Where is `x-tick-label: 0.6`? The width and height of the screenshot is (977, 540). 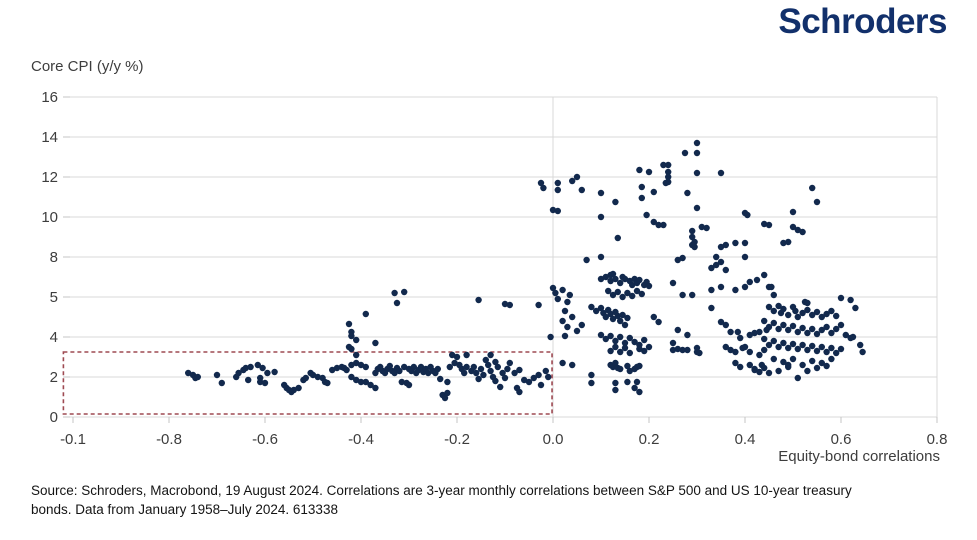
x-tick-label: 0.6 is located at coordinates (841, 439).